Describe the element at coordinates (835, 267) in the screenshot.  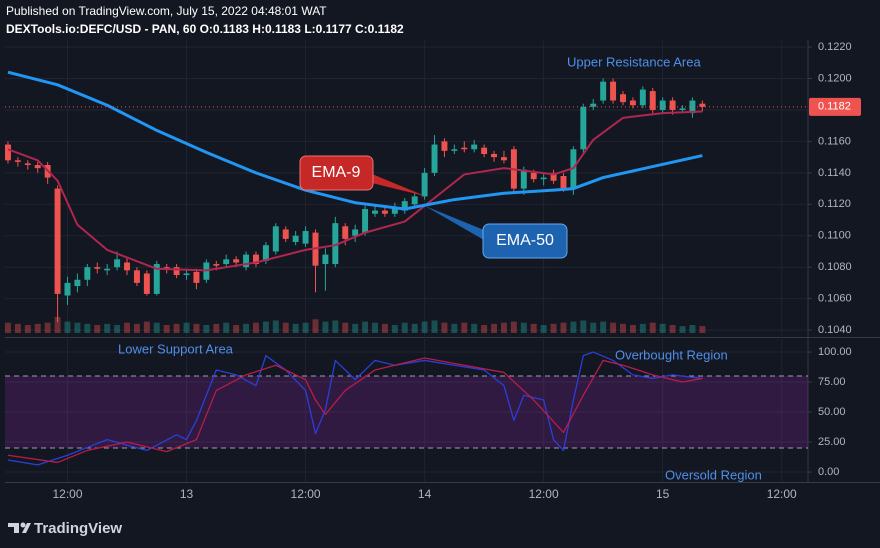
I see `y-tick-label: 0.1080` at that location.